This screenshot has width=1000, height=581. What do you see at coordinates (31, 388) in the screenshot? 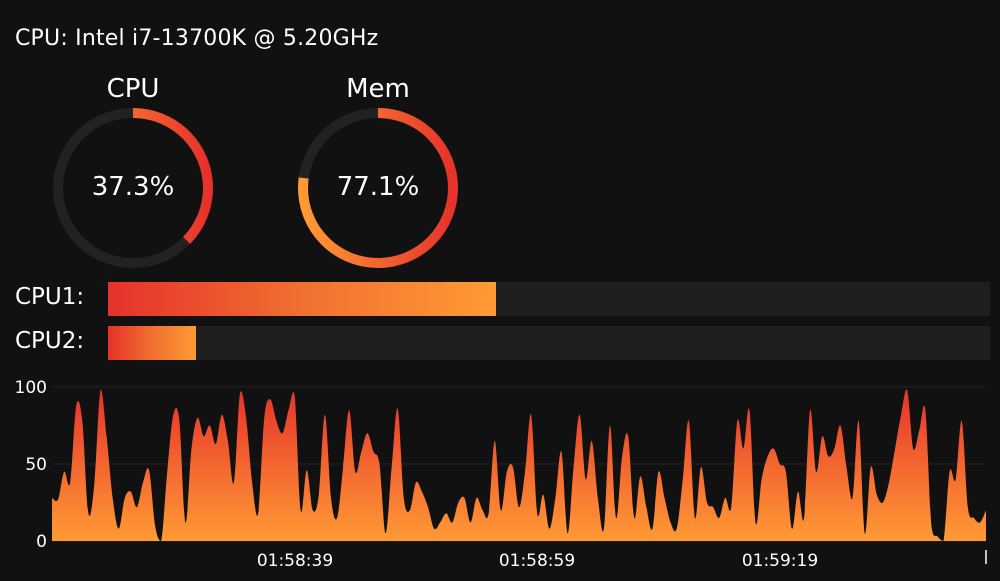
I see `y-tick-label: 100` at bounding box center [31, 388].